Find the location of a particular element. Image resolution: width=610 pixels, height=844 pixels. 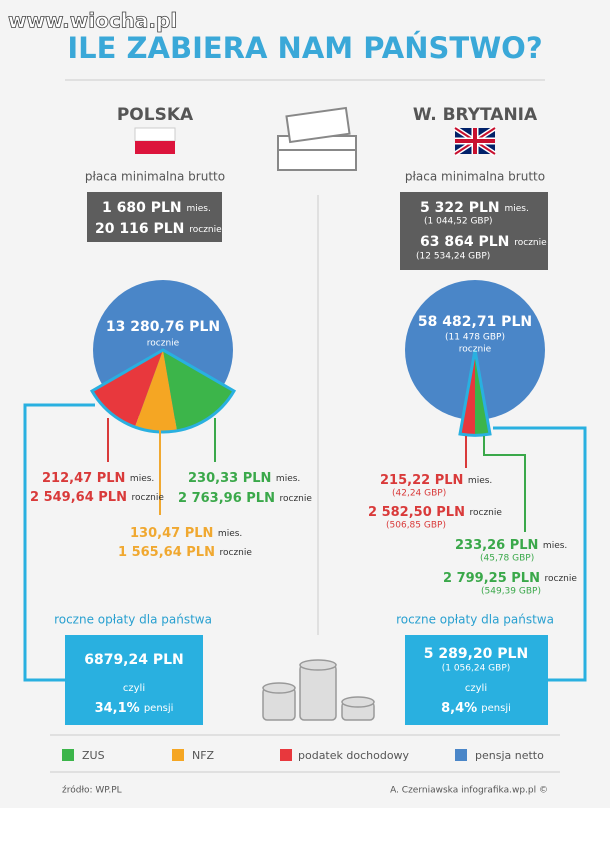

fees-share: 8,4% pensji is located at coordinates (476, 708).